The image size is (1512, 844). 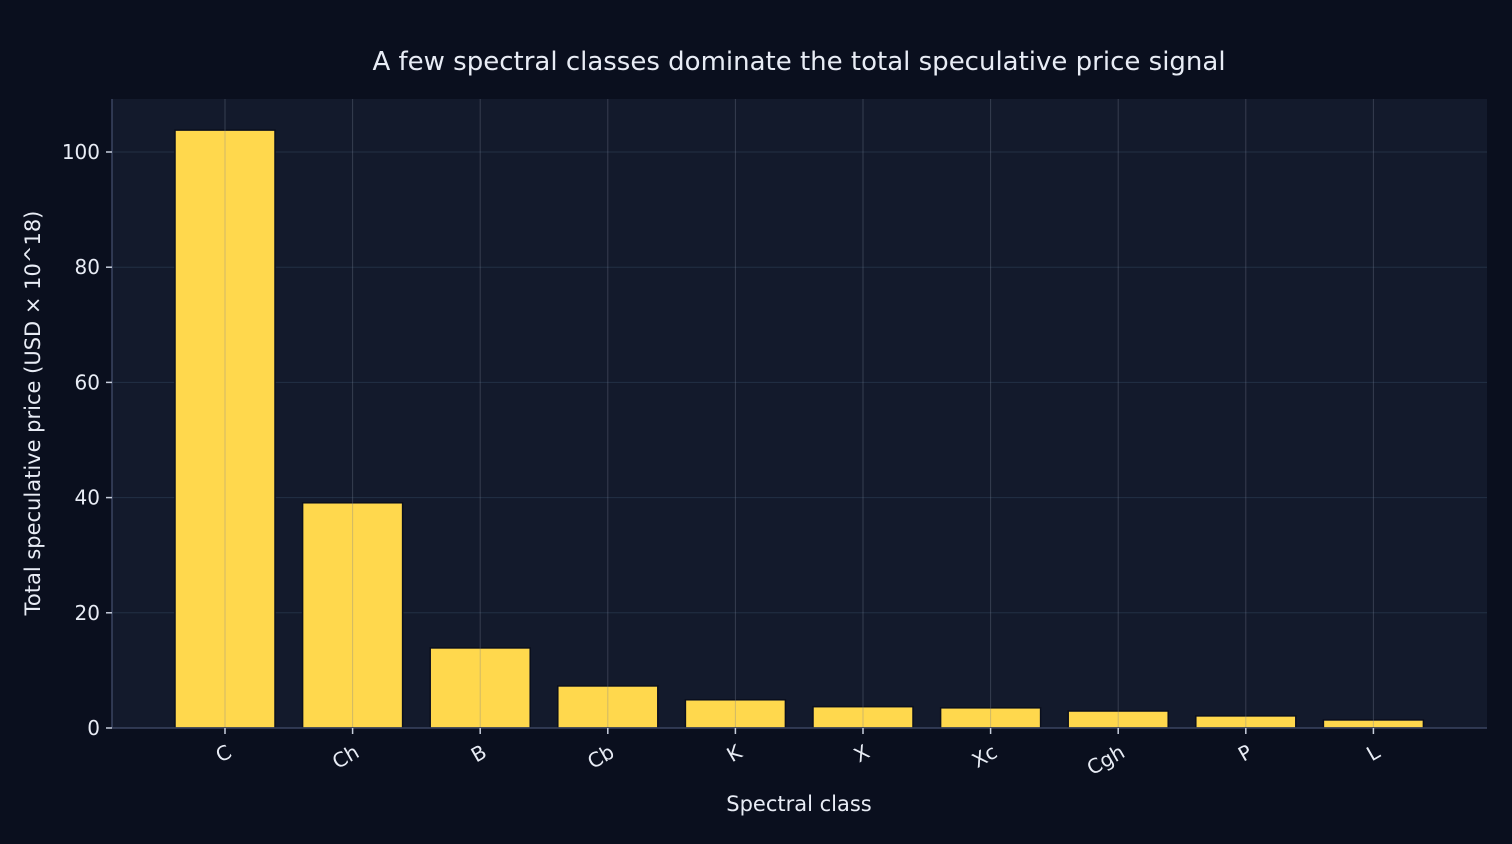 What do you see at coordinates (87, 267) in the screenshot?
I see `y-tick-label: 80` at bounding box center [87, 267].